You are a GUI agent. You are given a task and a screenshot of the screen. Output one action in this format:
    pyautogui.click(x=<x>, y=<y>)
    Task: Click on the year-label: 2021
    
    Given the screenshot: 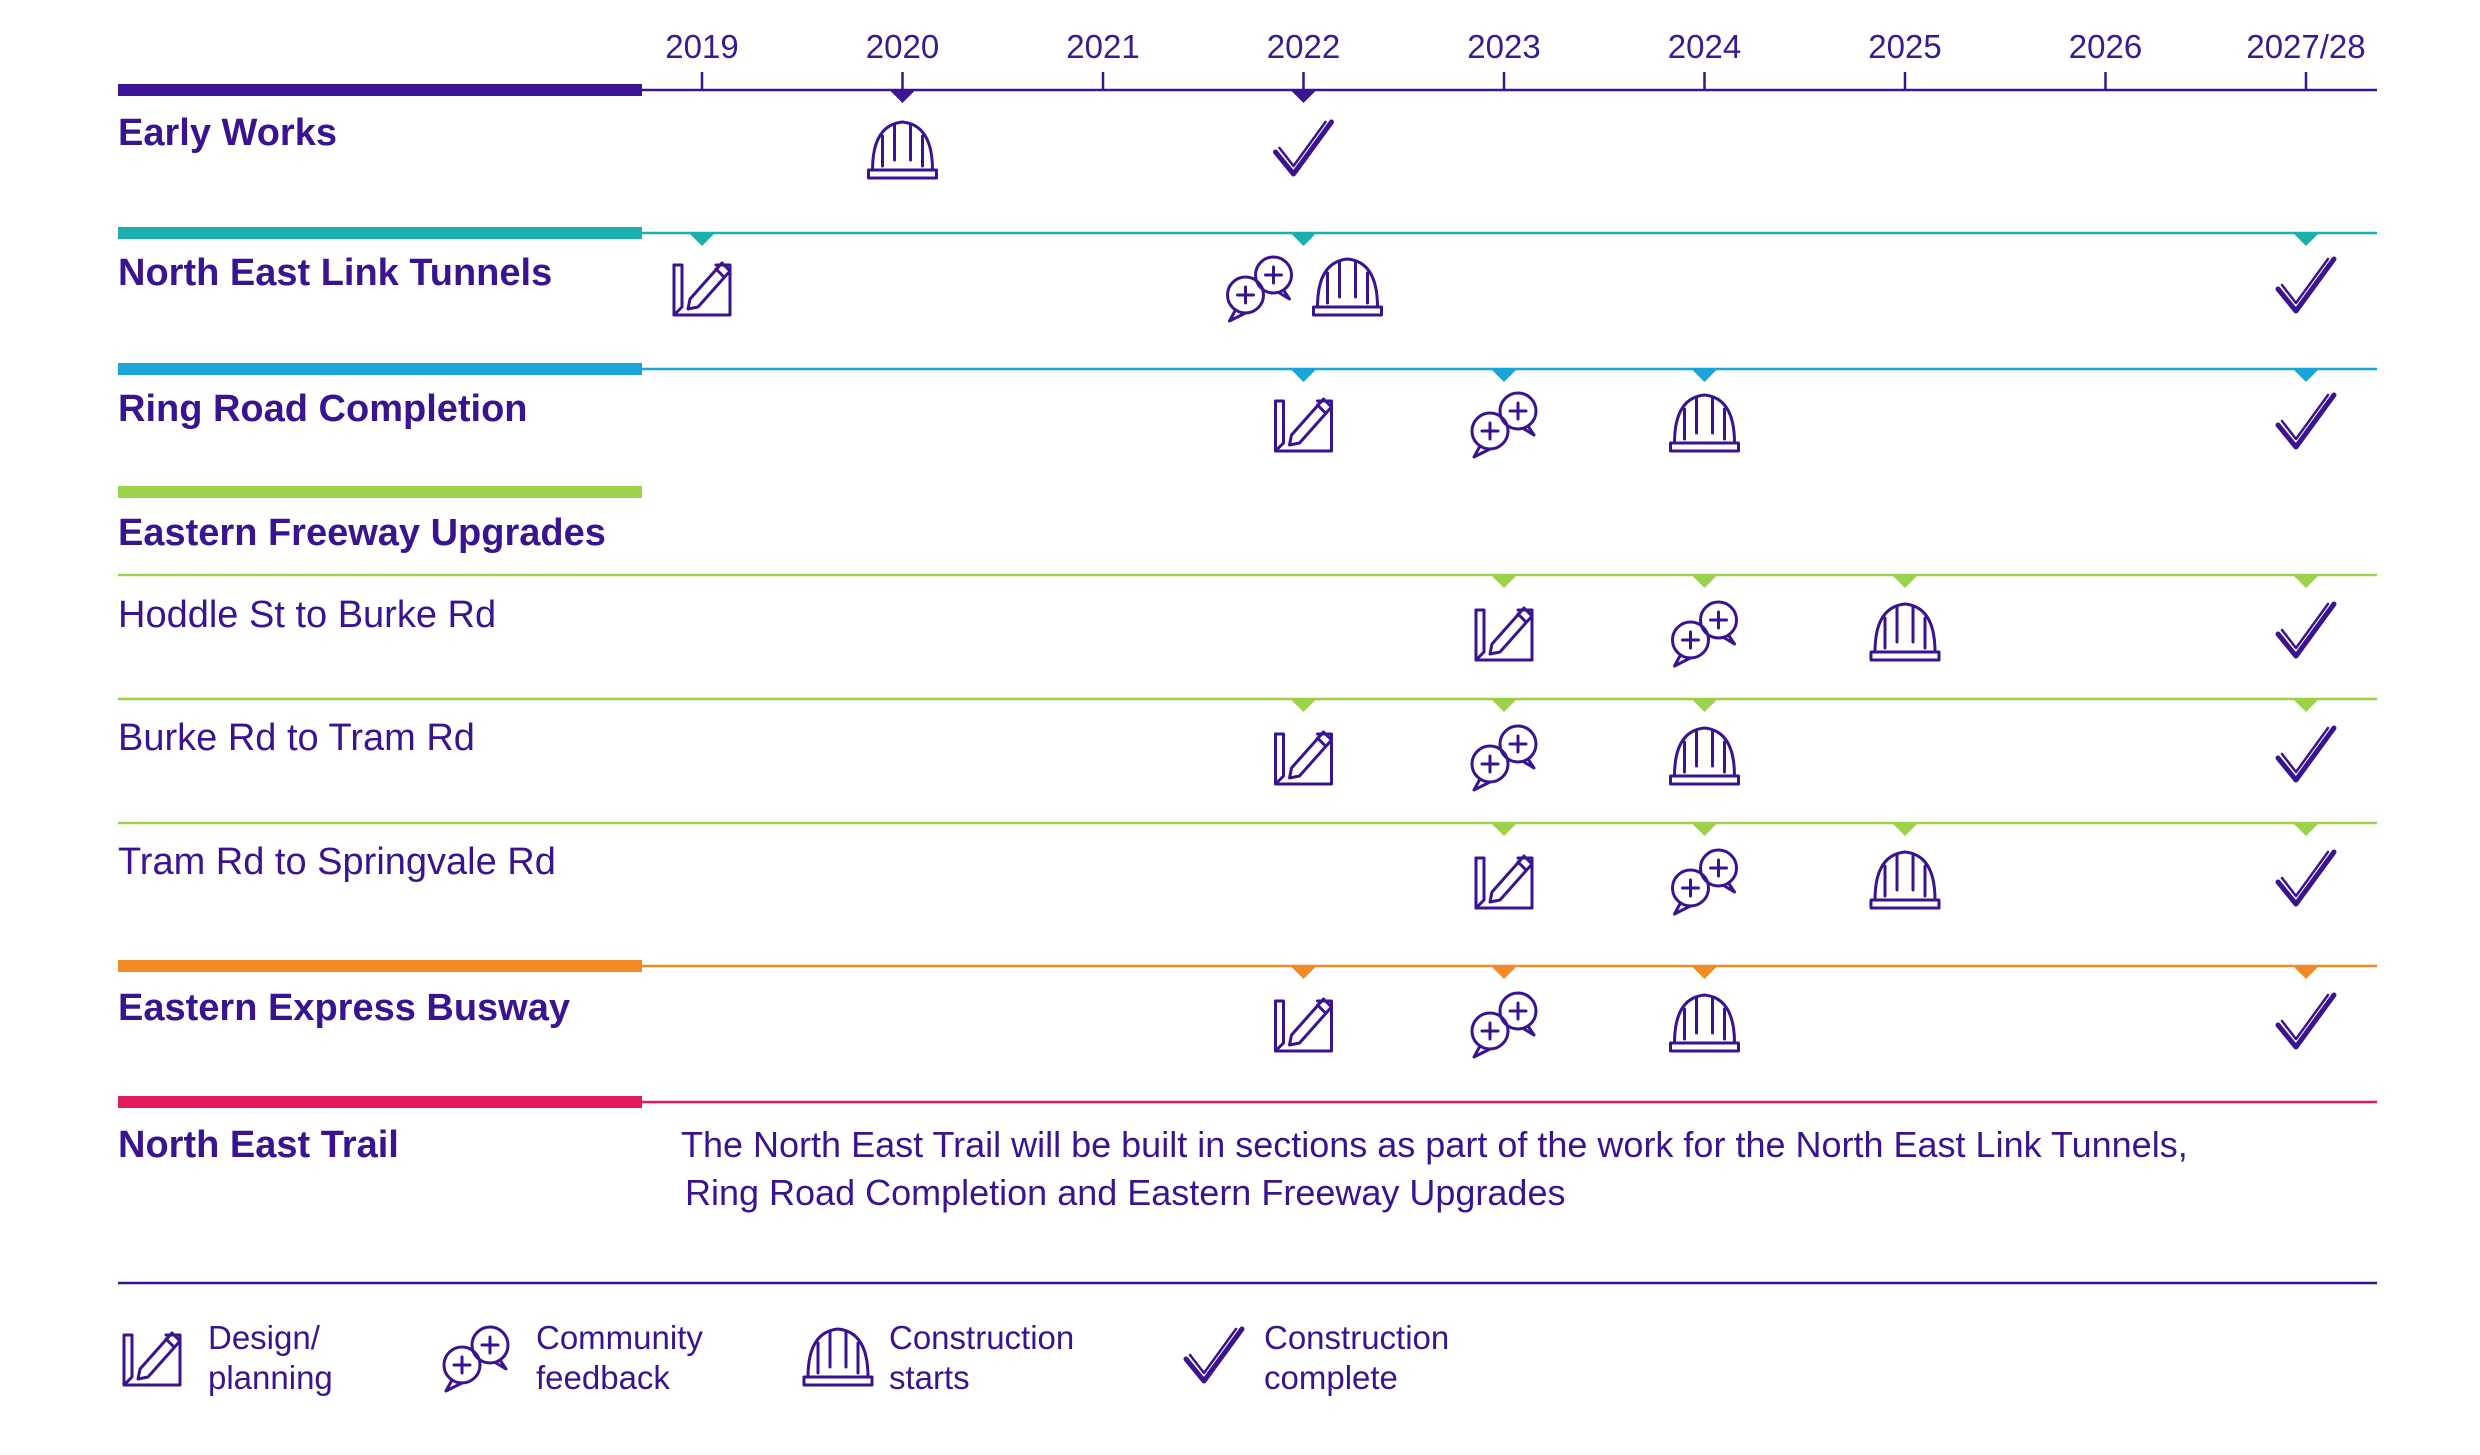 What is the action you would take?
    pyautogui.click(x=1102, y=46)
    